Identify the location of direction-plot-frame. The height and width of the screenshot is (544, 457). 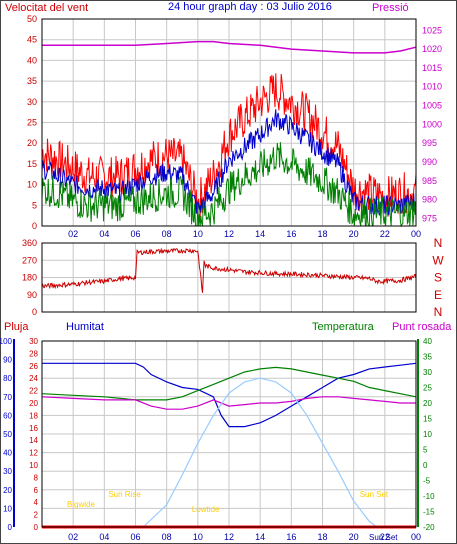
(229, 277).